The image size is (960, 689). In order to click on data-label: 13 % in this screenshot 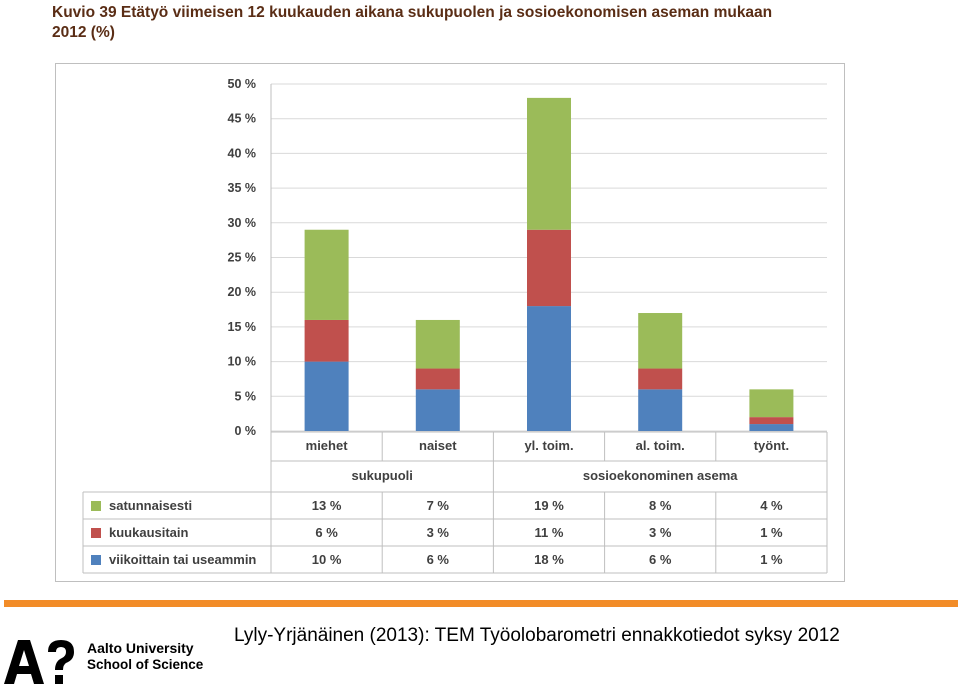, I will do `click(327, 505)`.